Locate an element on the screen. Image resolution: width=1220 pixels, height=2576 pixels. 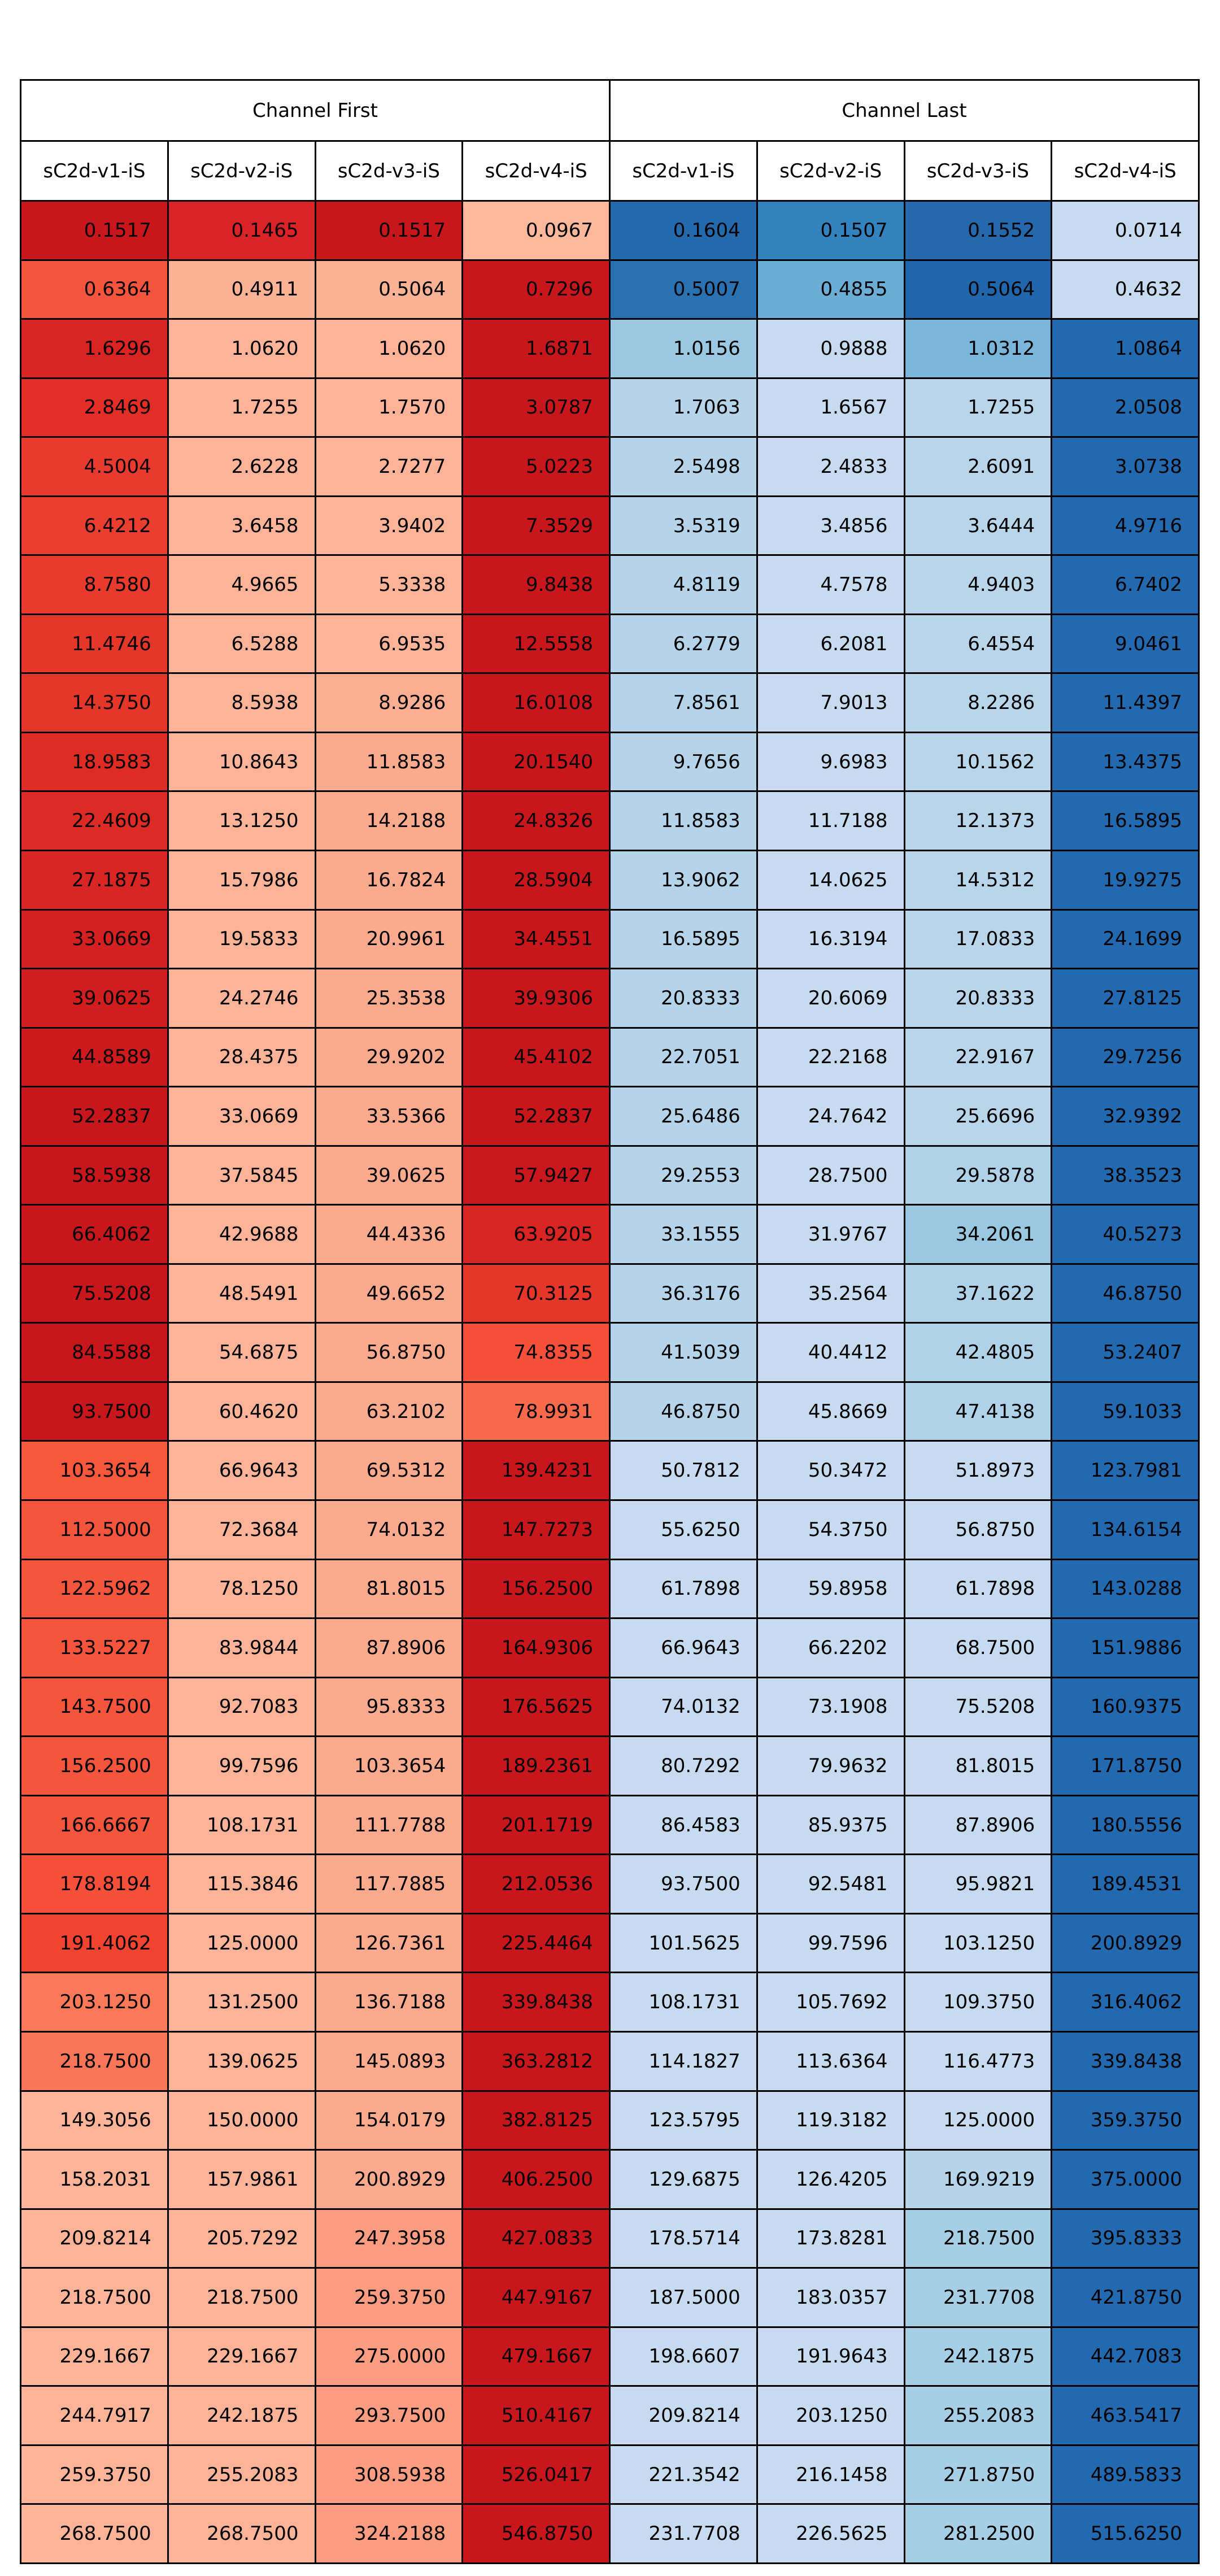
heatmap-cell: 180.5556 is located at coordinates (1125, 1825).